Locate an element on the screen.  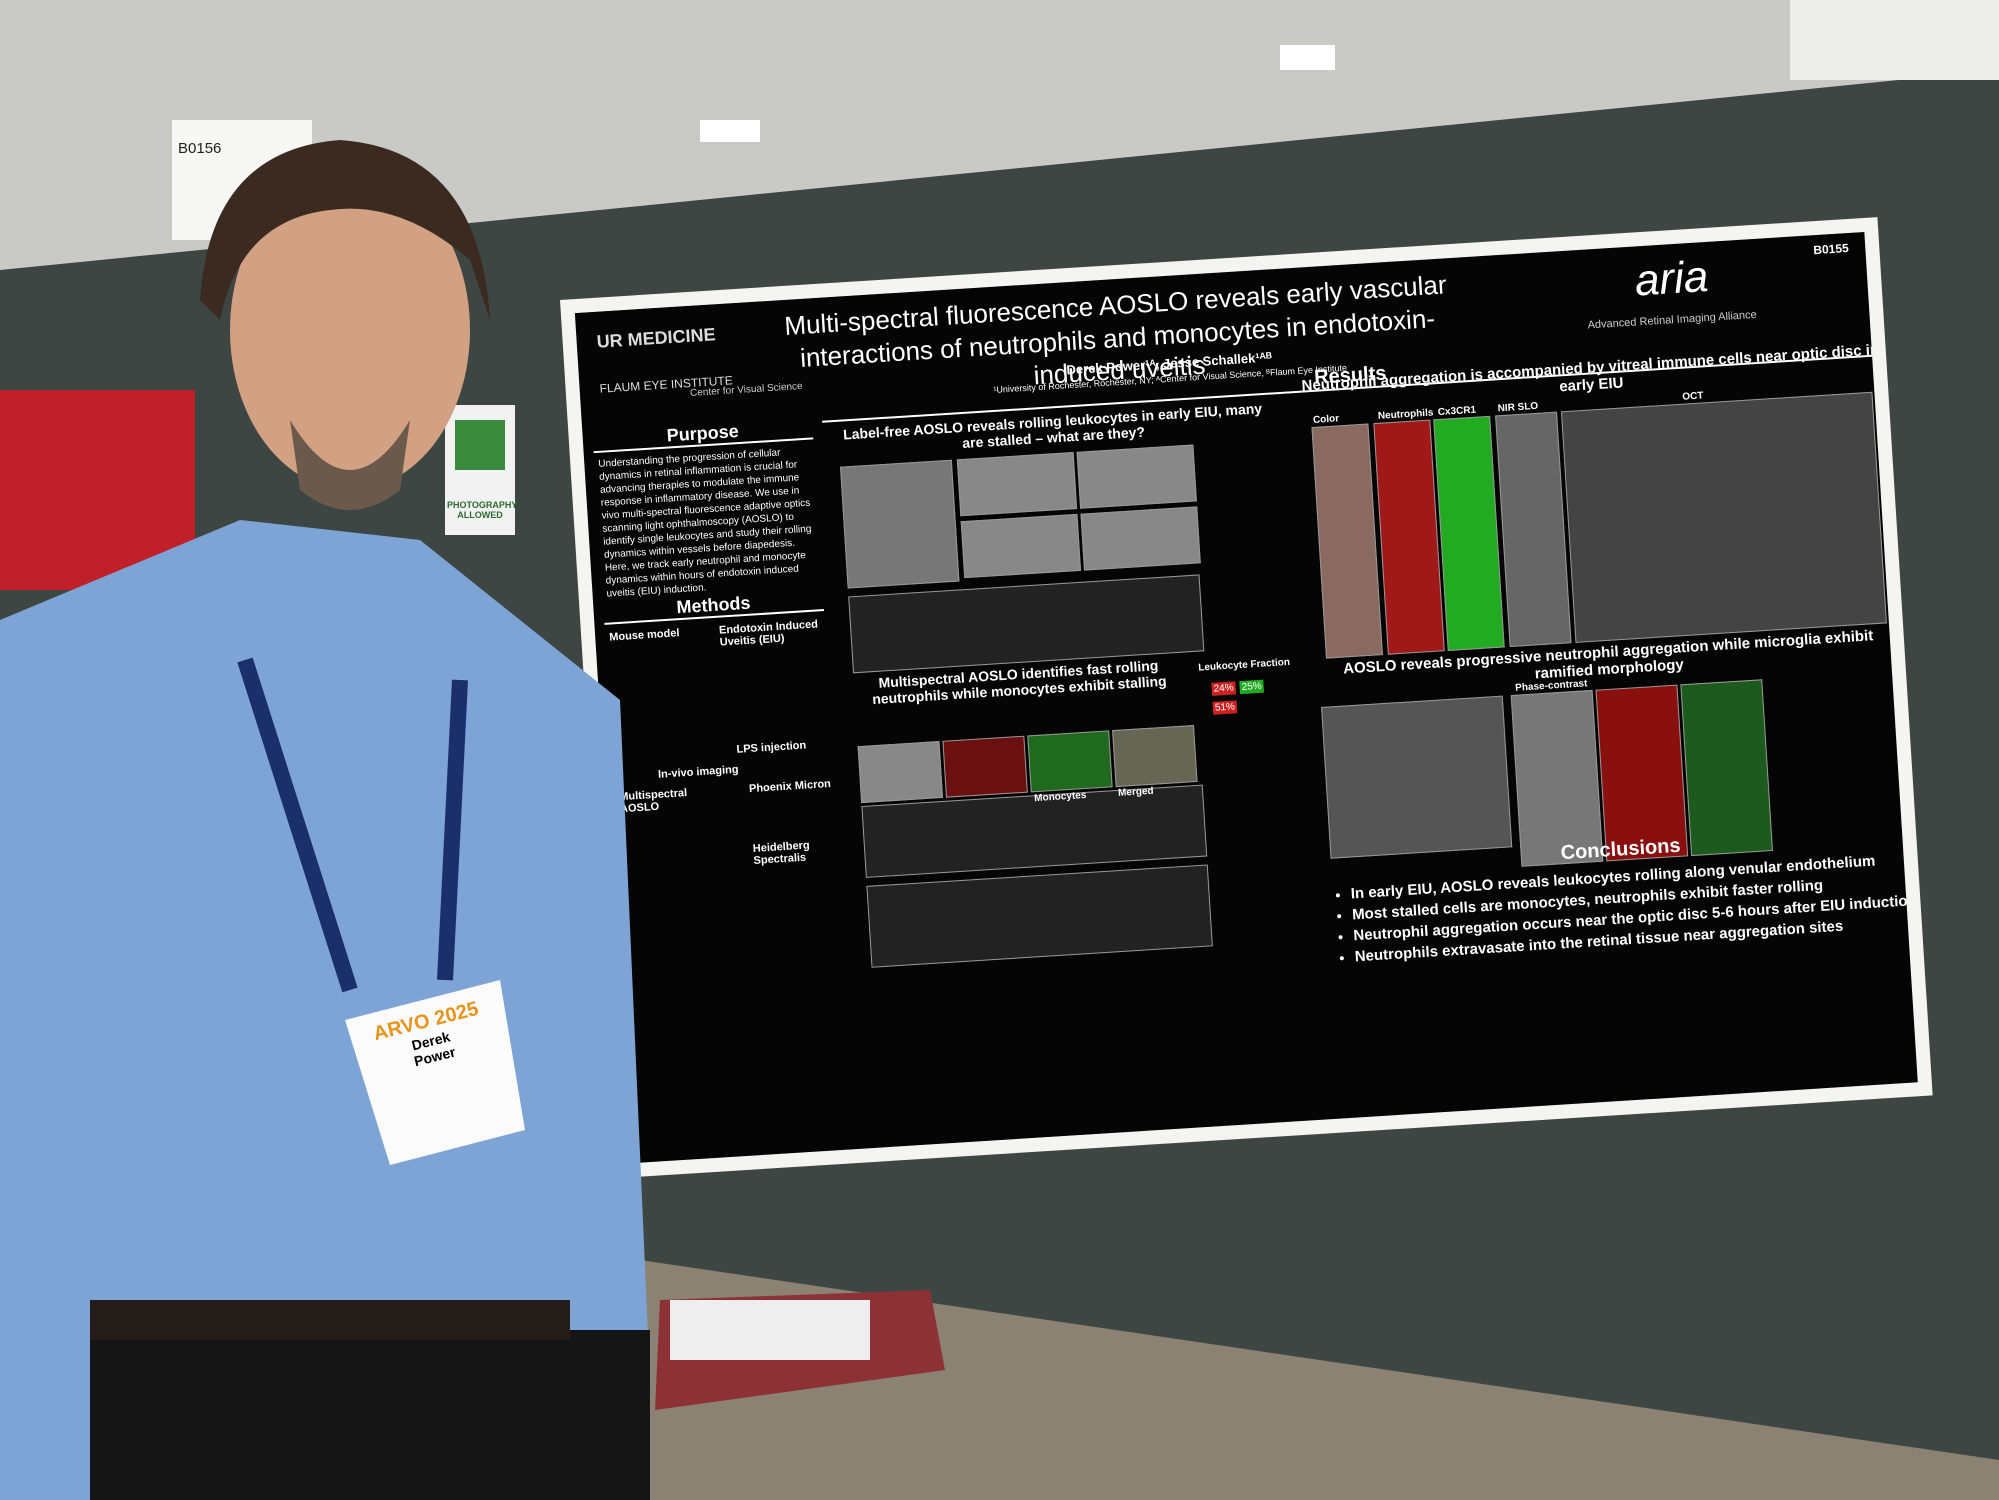
trousers is located at coordinates (370, 1415).